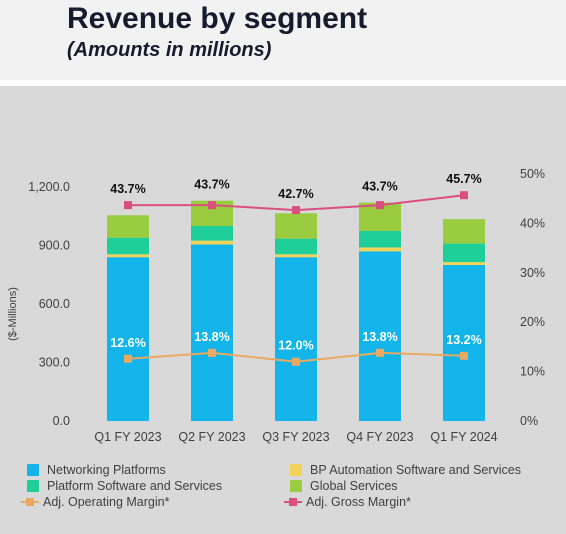 This screenshot has height=534, width=566. What do you see at coordinates (54, 363) in the screenshot?
I see `y-tick-label: 300.0` at bounding box center [54, 363].